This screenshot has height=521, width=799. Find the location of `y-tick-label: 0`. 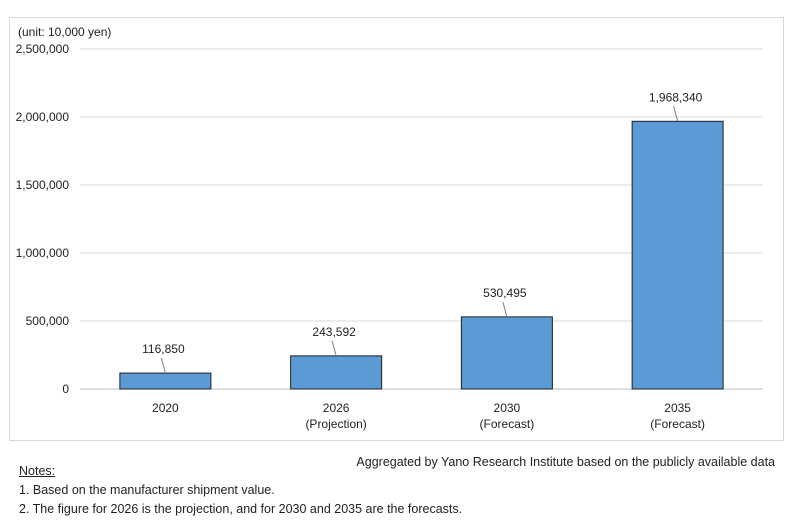

y-tick-label: 0 is located at coordinates (65, 389).